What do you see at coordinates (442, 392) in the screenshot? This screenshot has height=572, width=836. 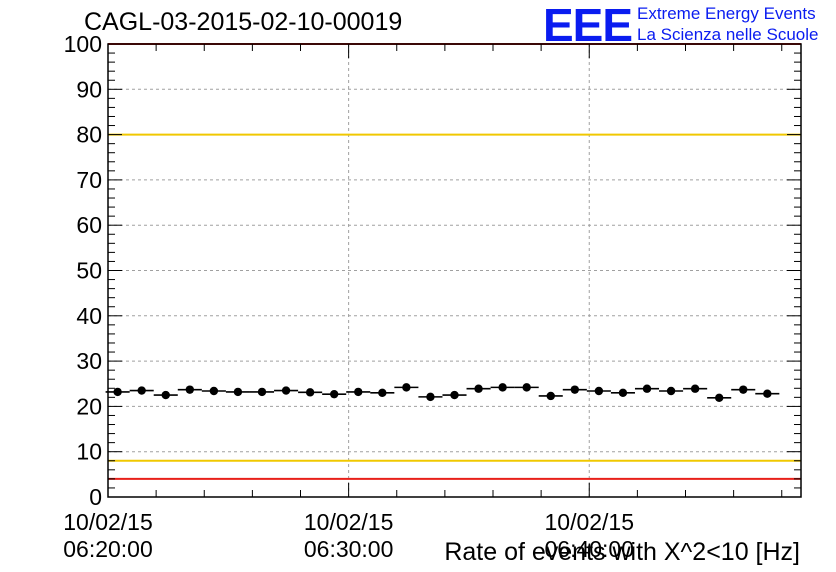 I see `data-points` at bounding box center [442, 392].